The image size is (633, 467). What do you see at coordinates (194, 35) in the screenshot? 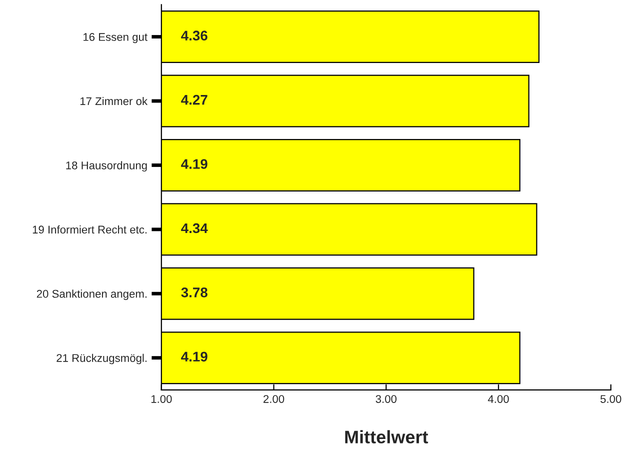
I see `data-label: 4.36` at bounding box center [194, 35].